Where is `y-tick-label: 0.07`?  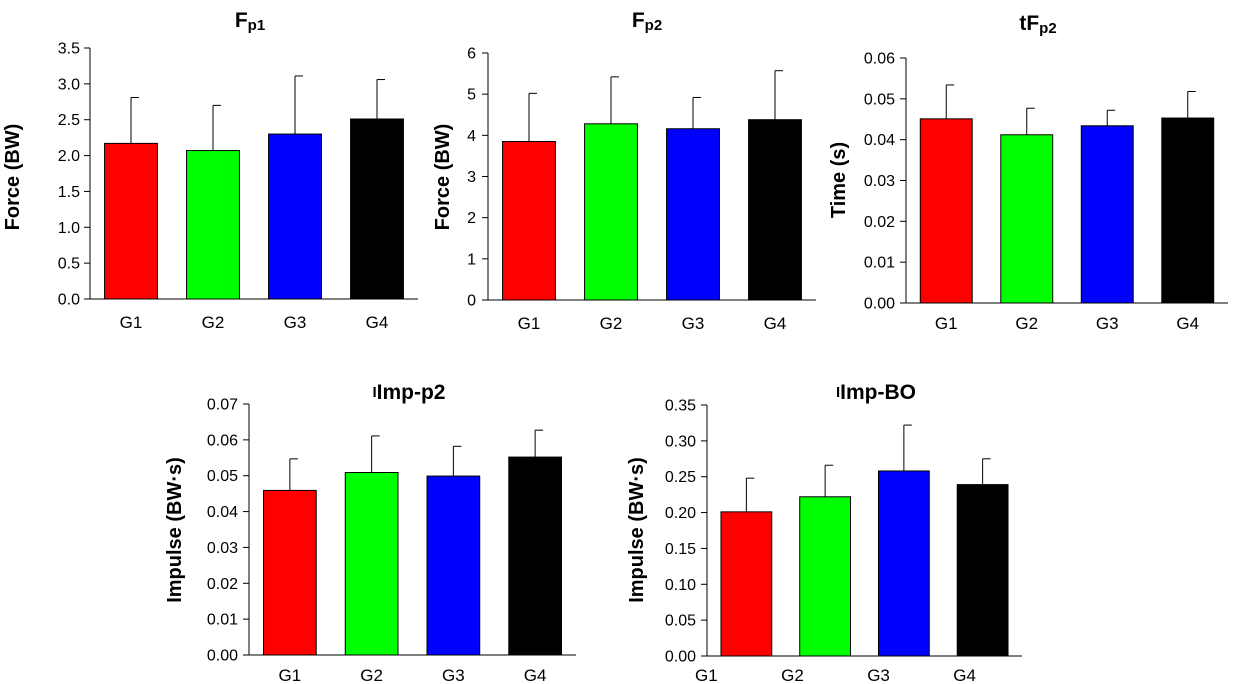
y-tick-label: 0.07 is located at coordinates (222, 405).